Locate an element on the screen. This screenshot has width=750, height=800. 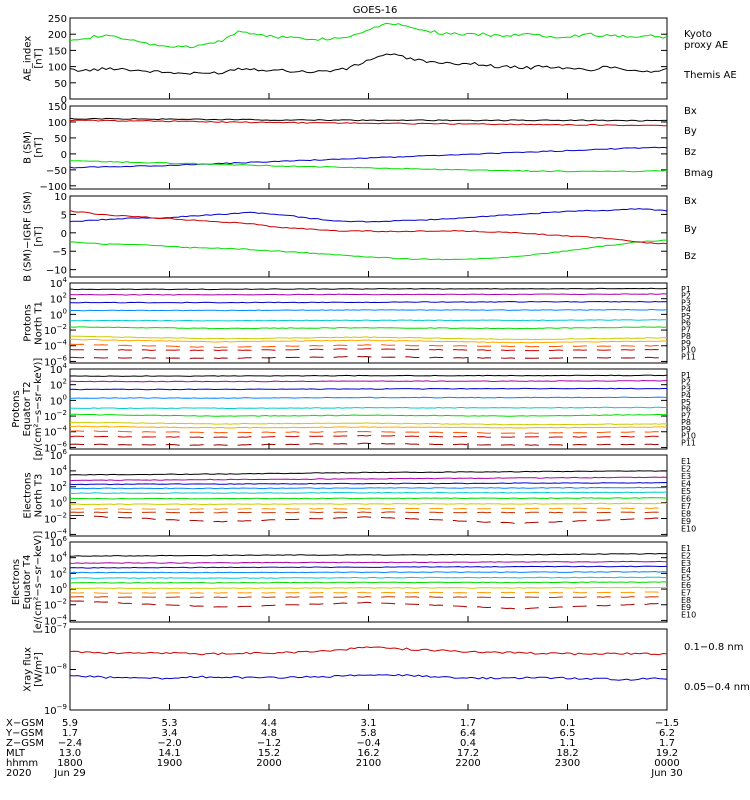
x-row-label: Y−GSM is located at coordinates (24, 733).